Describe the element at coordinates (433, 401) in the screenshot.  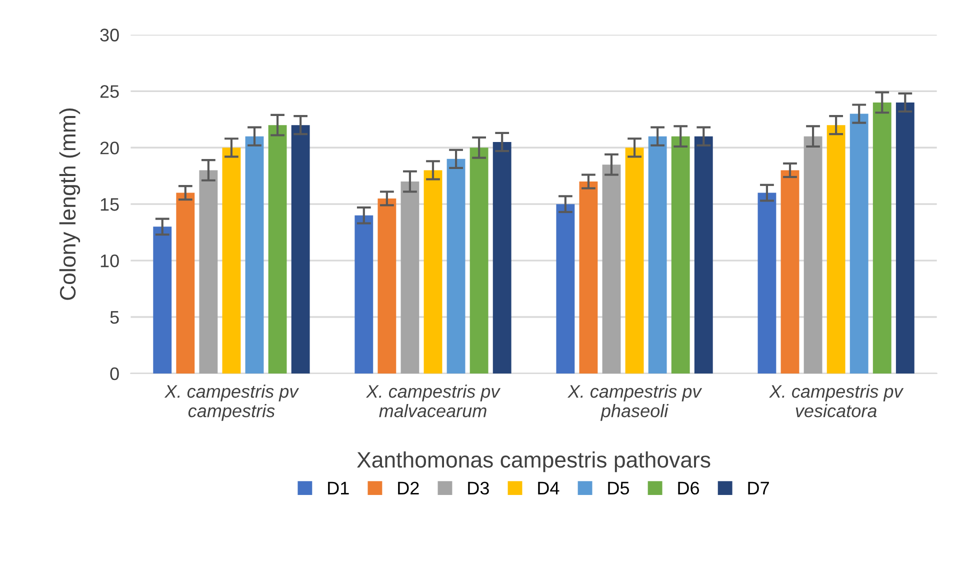
I see `x-tick-label: X. campestris pv malvacearum` at that location.